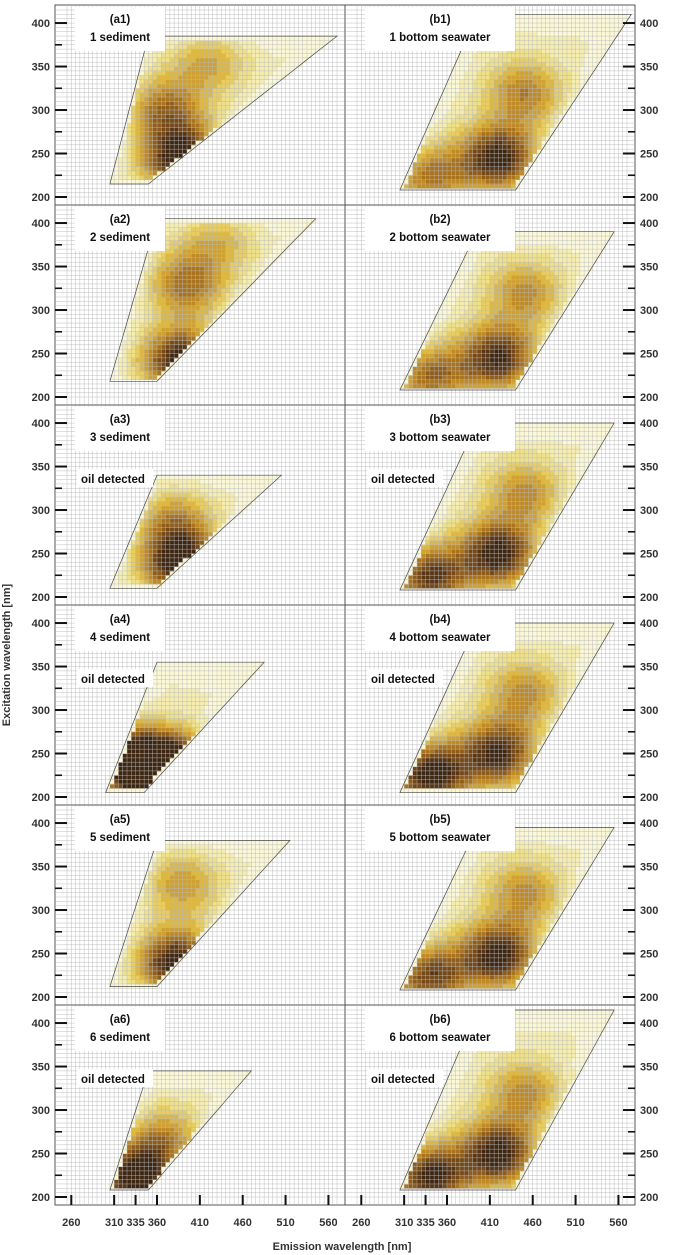 This screenshot has width=685, height=1255. Describe the element at coordinates (439, 620) in the screenshot. I see `panel-id: (b4)` at that location.